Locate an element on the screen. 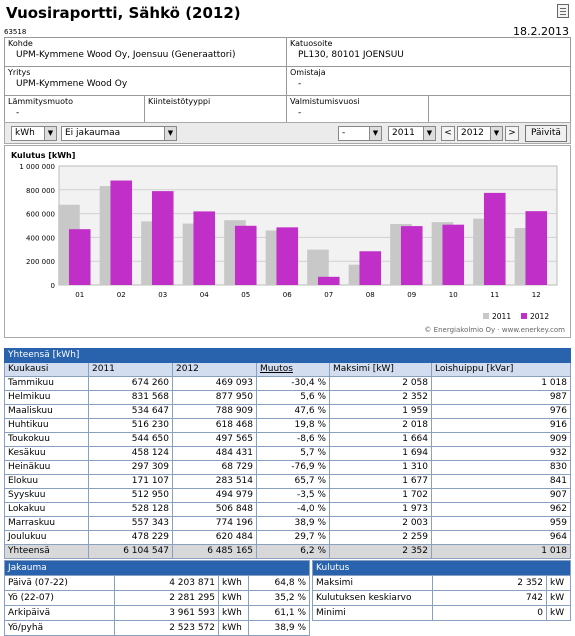  cell-value-2011: 171 107 is located at coordinates (130, 481).